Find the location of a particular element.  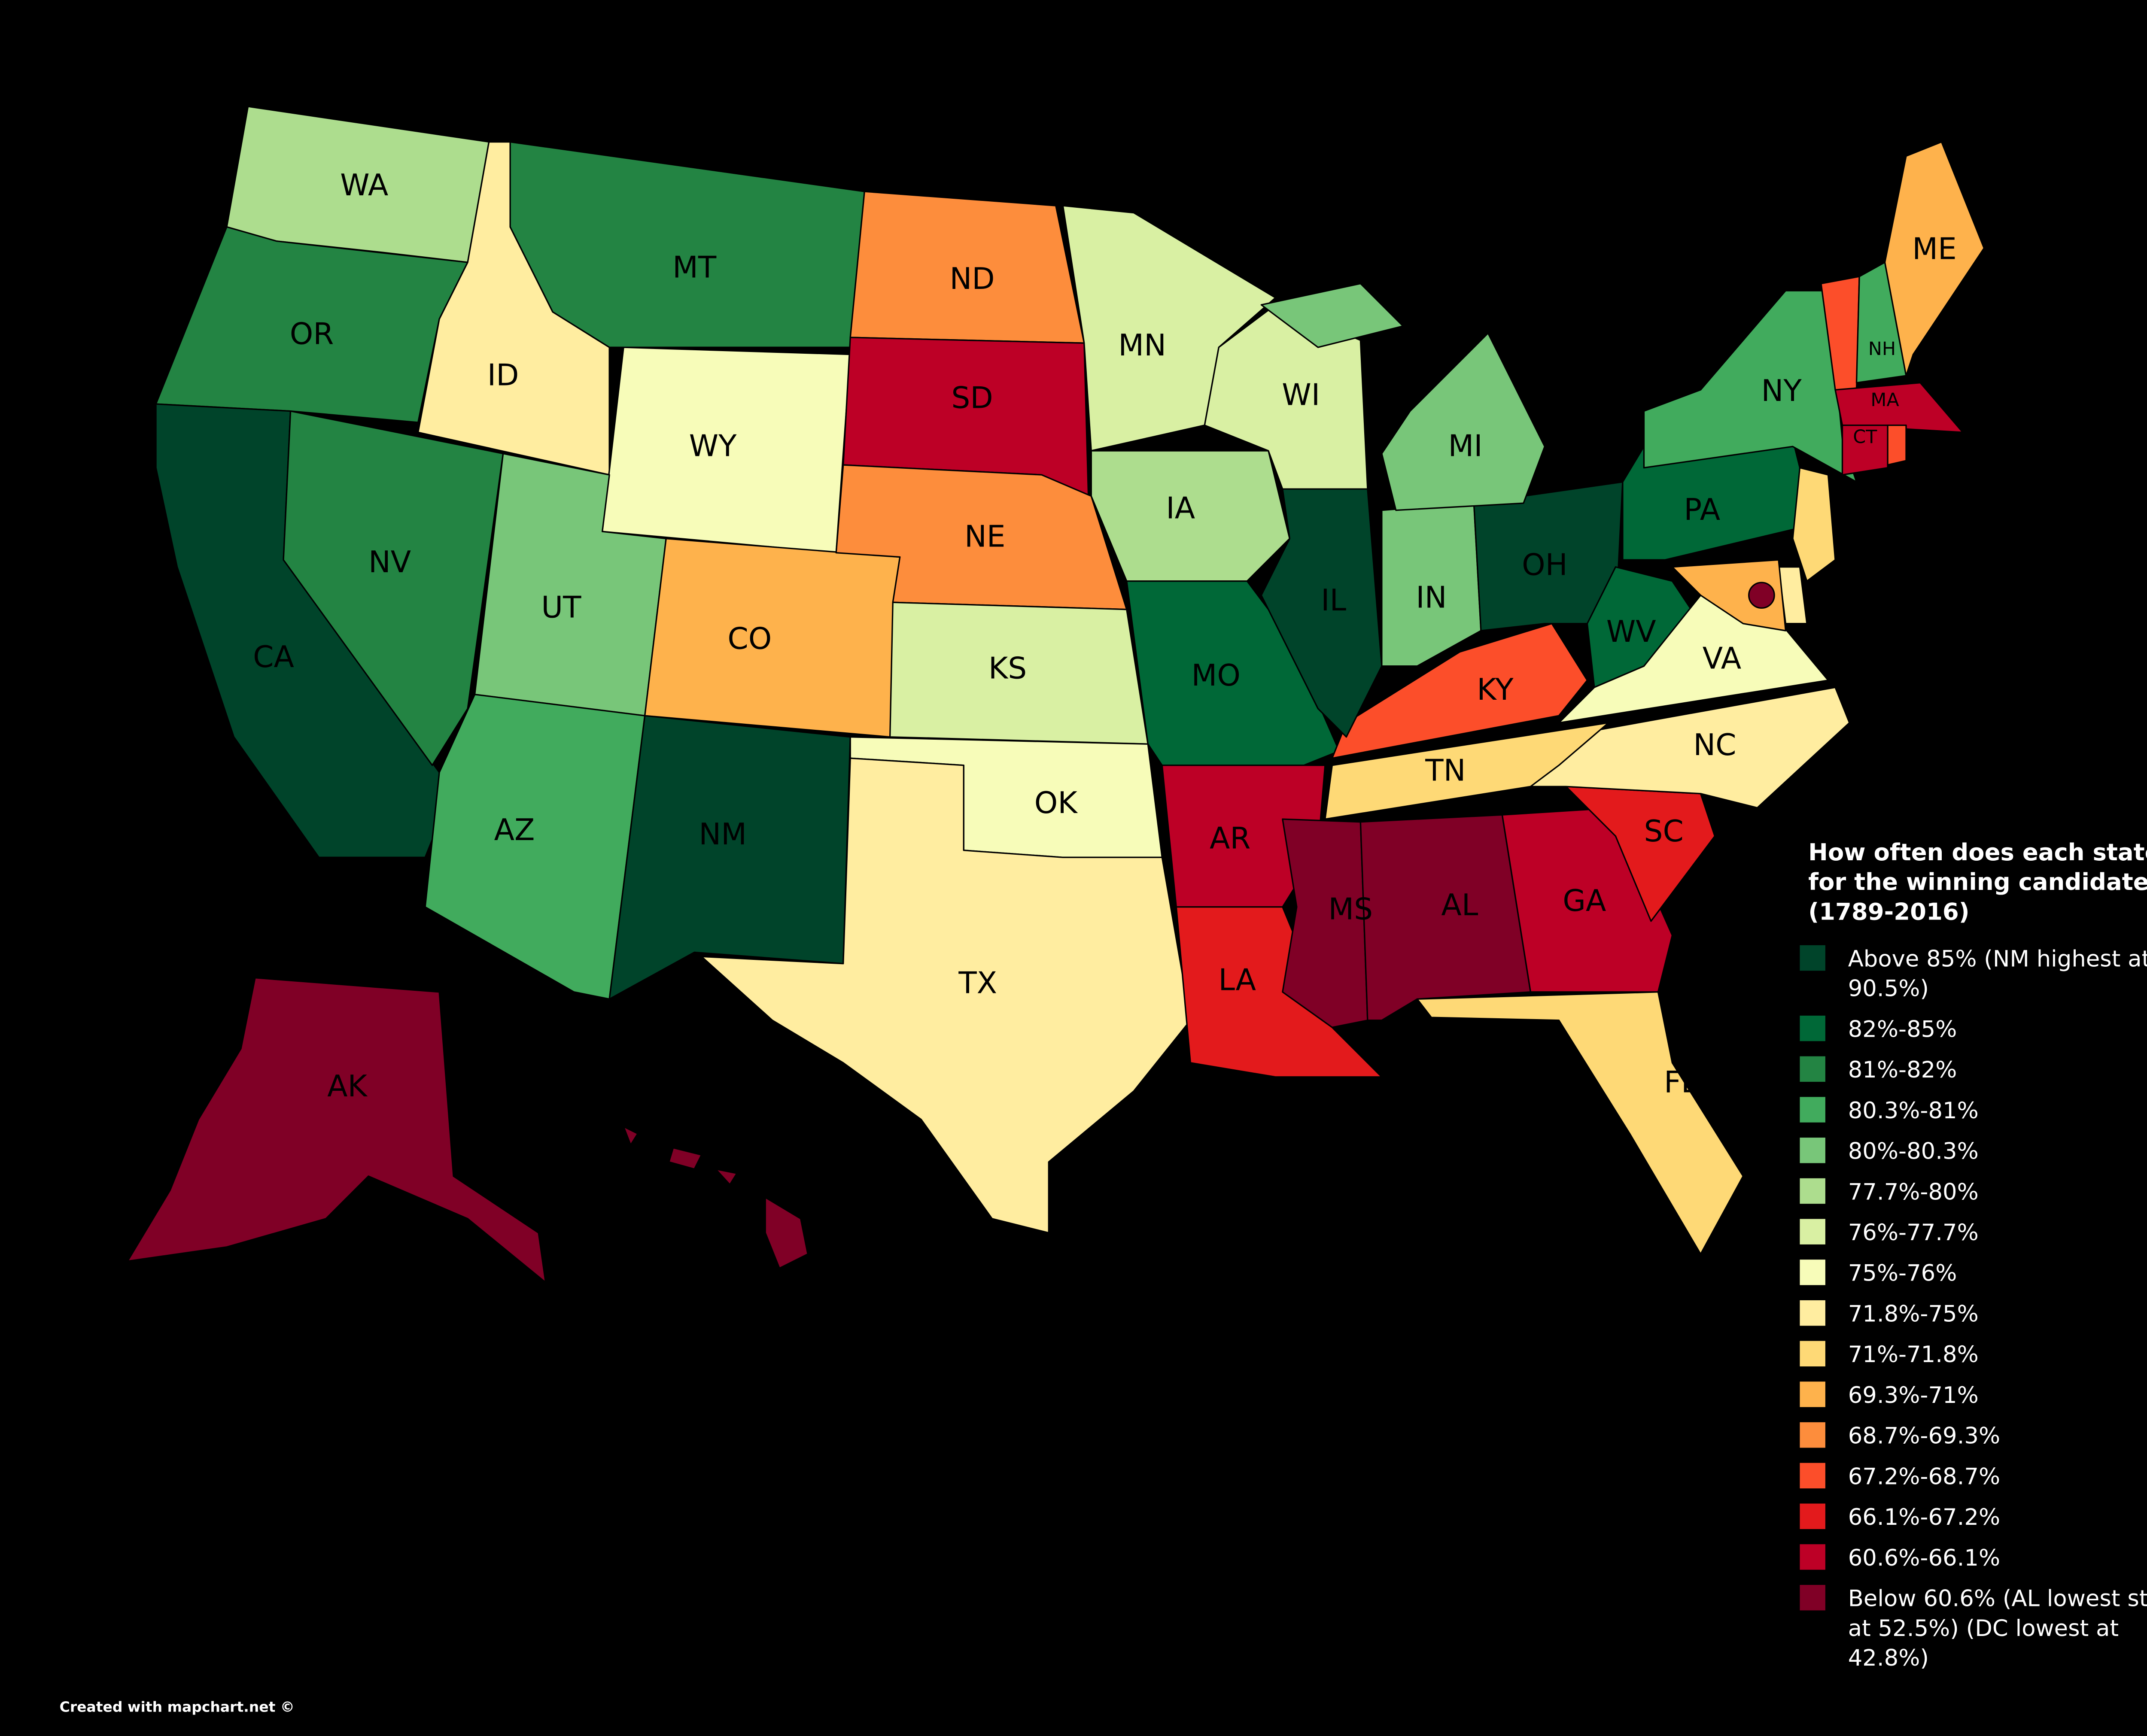

state-label: AZ is located at coordinates (514, 830).